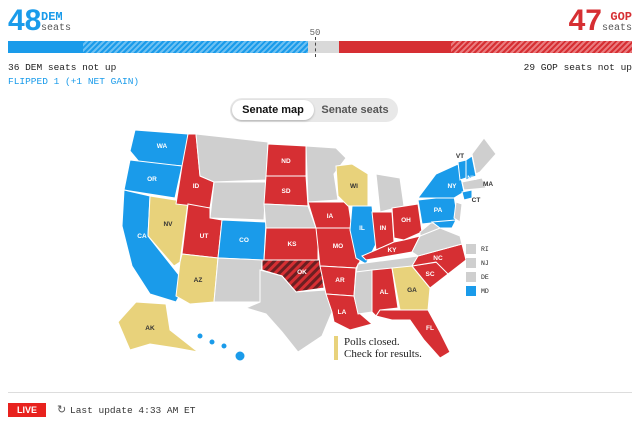 The image size is (640, 426). I want to click on state-hi, so click(221, 347).